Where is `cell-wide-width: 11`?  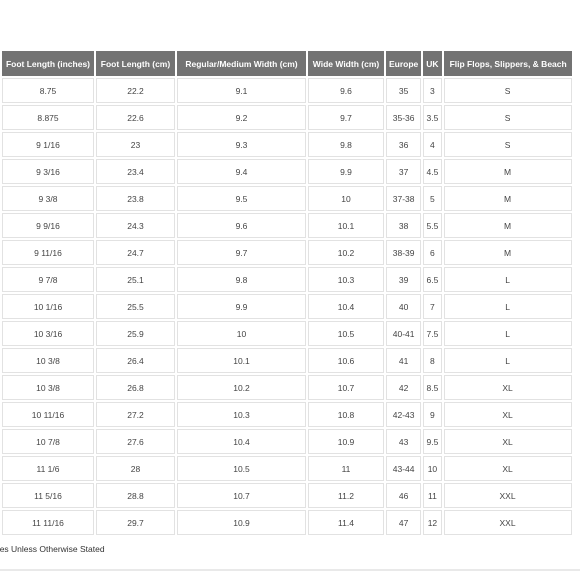 cell-wide-width: 11 is located at coordinates (346, 468).